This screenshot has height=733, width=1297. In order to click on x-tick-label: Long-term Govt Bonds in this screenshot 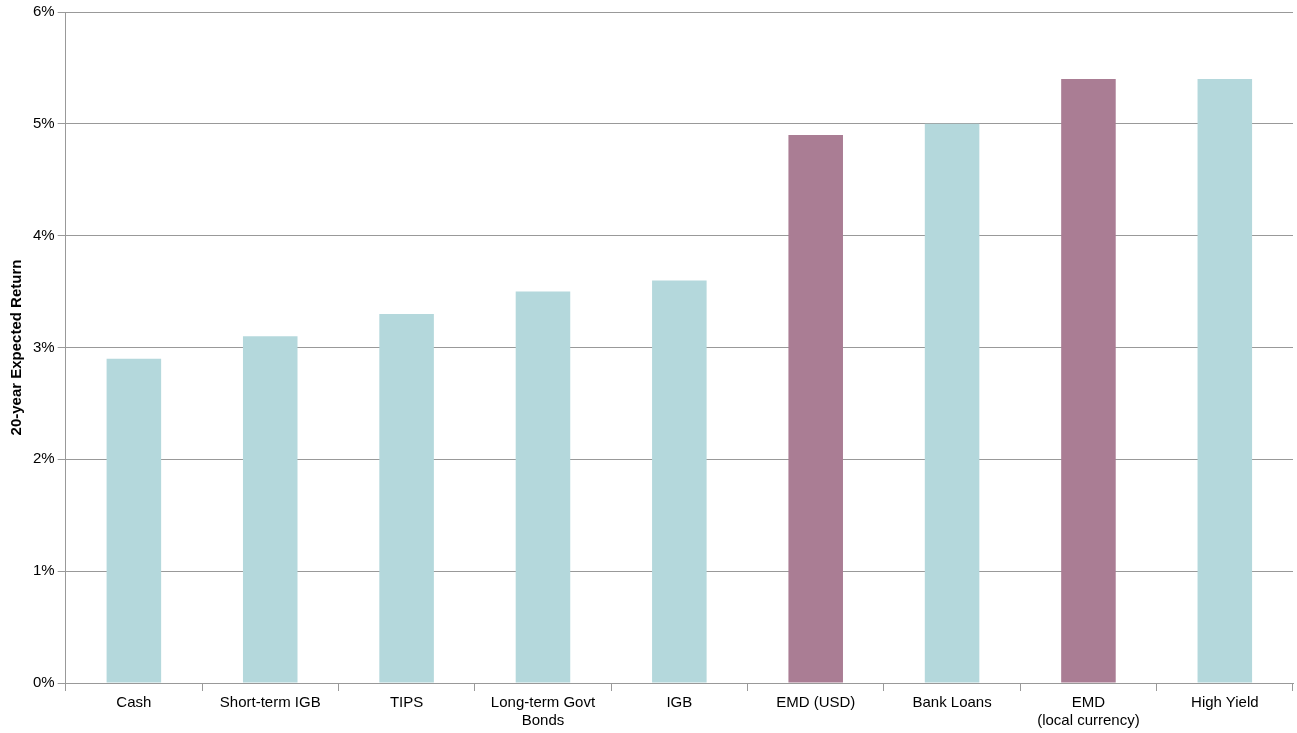, I will do `click(543, 711)`.